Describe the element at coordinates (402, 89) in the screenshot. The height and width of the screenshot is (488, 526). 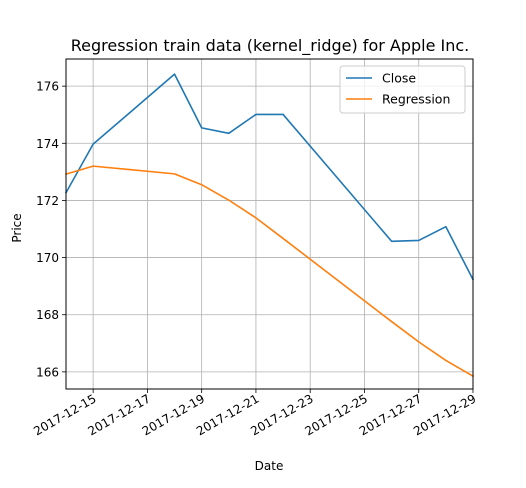
I see `legend: Close Regression` at that location.